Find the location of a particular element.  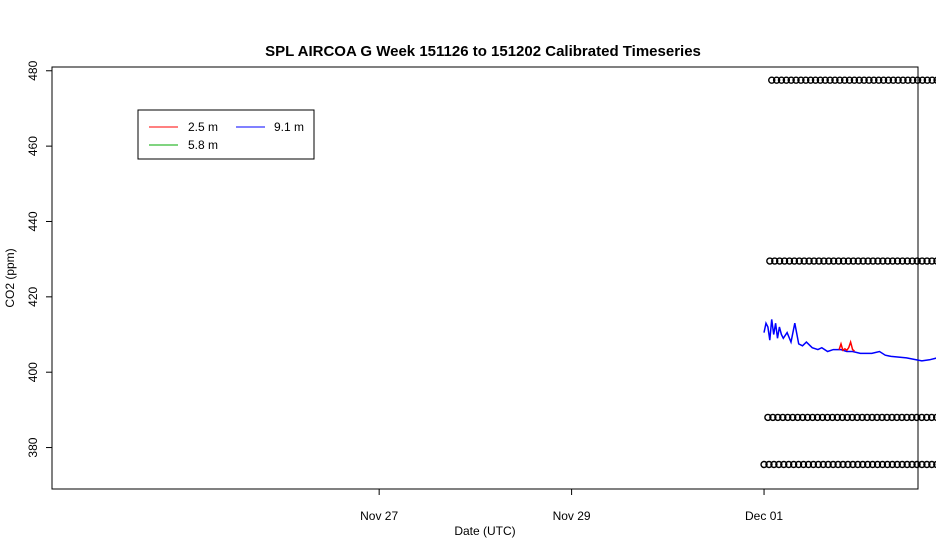

legend: 2.5 m 5.8 m 9.1 m is located at coordinates (226, 134).